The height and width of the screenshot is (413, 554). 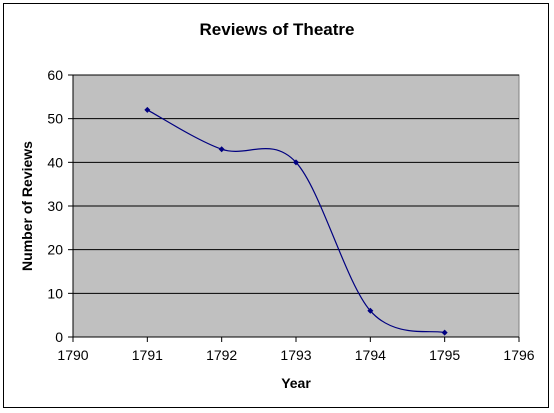 What do you see at coordinates (55, 162) in the screenshot?
I see `y-tick-label-40: 40` at bounding box center [55, 162].